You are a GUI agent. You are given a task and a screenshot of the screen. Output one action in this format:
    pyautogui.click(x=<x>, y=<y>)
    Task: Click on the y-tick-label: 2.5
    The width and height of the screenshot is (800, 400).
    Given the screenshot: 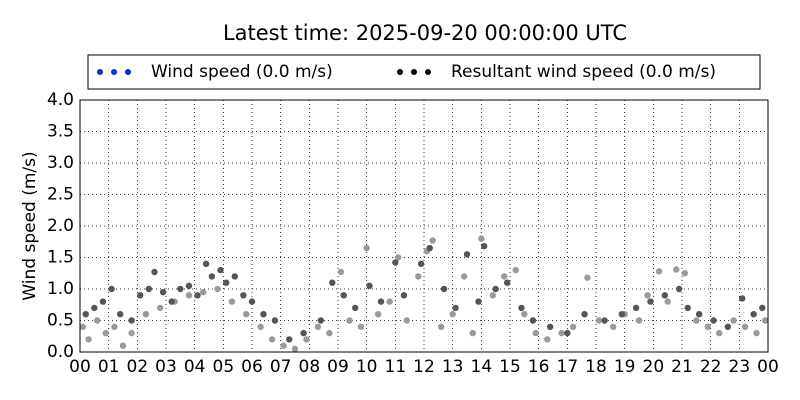 What is the action you would take?
    pyautogui.click(x=60, y=195)
    